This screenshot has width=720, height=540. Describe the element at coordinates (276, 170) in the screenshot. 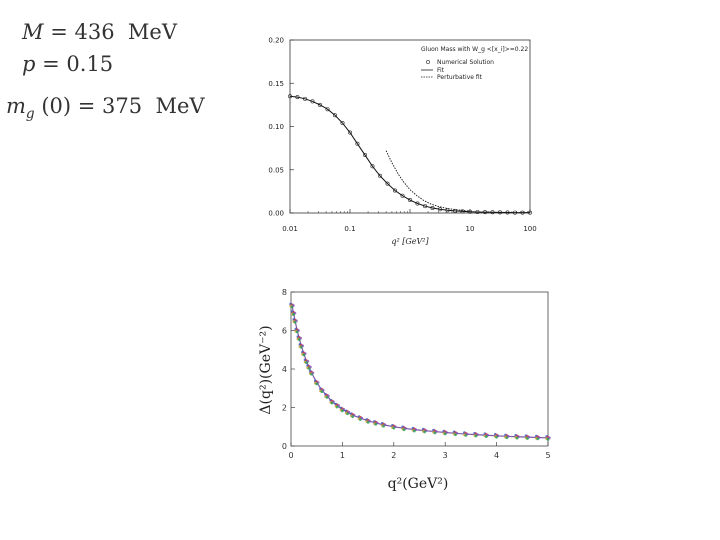

I see `y-tick-label: 0.05` at that location.